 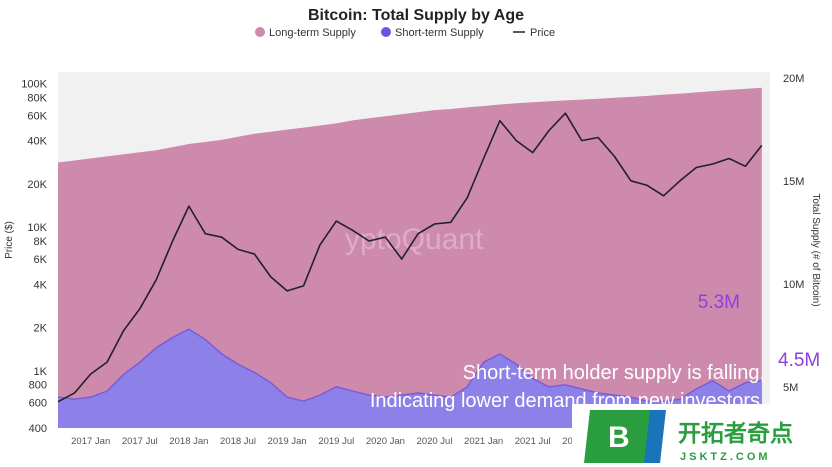 I want to click on logo-name-cn: 开拓者奇点, so click(x=735, y=433).